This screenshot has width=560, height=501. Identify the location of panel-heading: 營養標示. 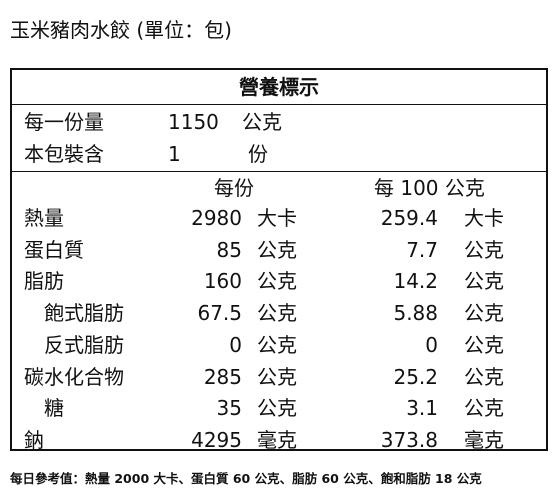
(279, 87).